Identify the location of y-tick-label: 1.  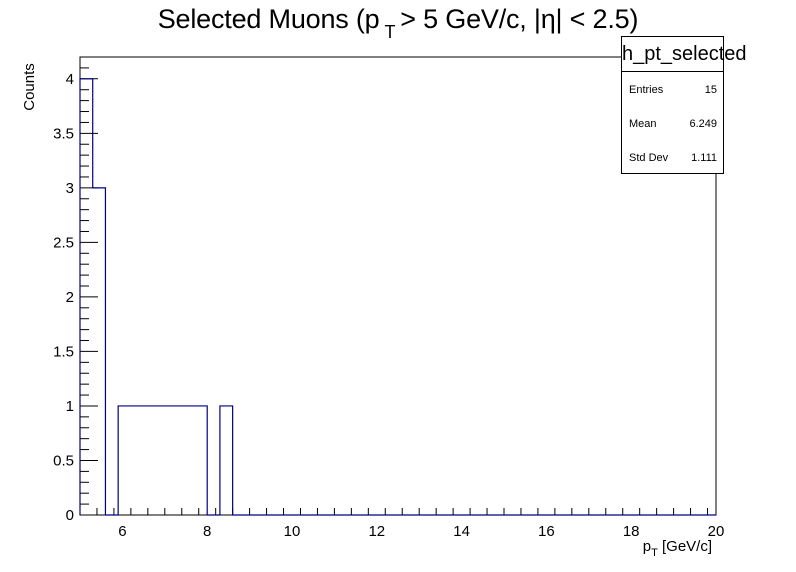
(70, 406).